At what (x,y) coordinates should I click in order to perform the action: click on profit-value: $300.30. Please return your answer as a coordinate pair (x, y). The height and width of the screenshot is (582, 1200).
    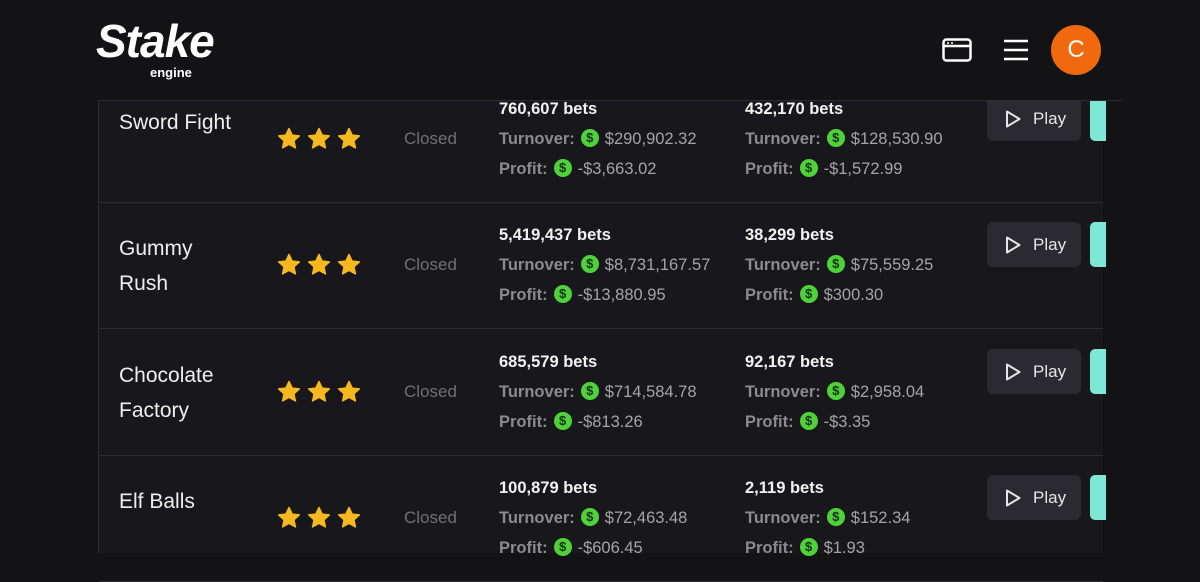
    Looking at the image, I should click on (853, 295).